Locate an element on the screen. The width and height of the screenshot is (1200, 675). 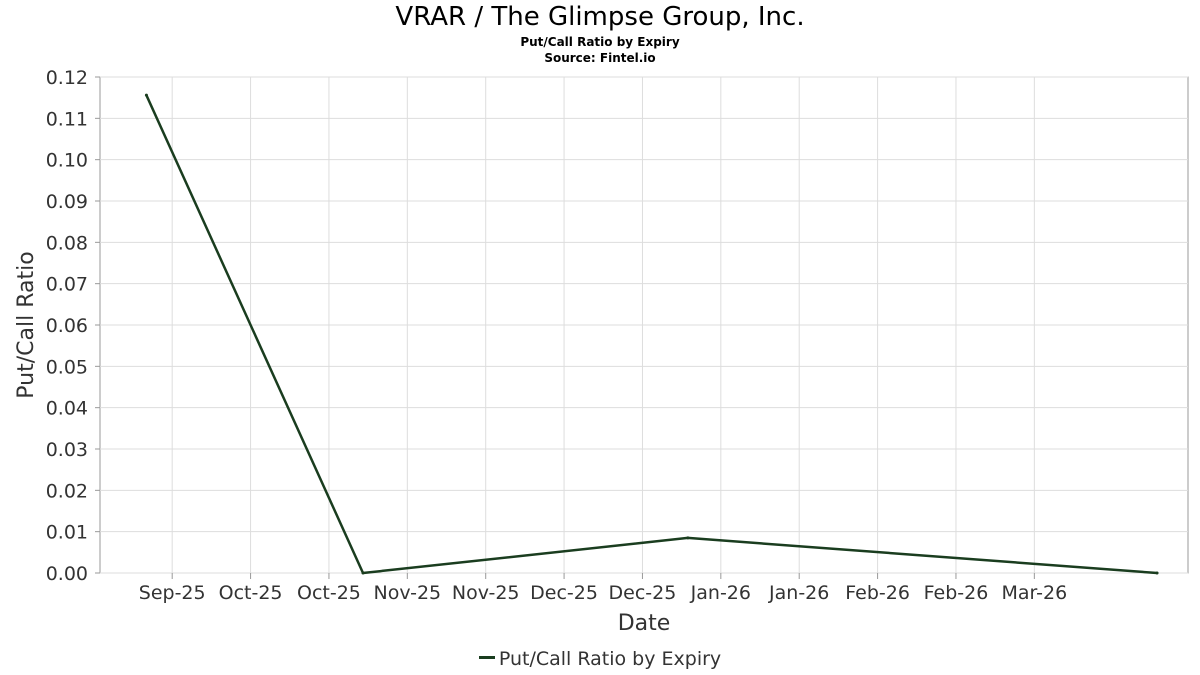
y-tick-label: 0.08 is located at coordinates (67, 243).